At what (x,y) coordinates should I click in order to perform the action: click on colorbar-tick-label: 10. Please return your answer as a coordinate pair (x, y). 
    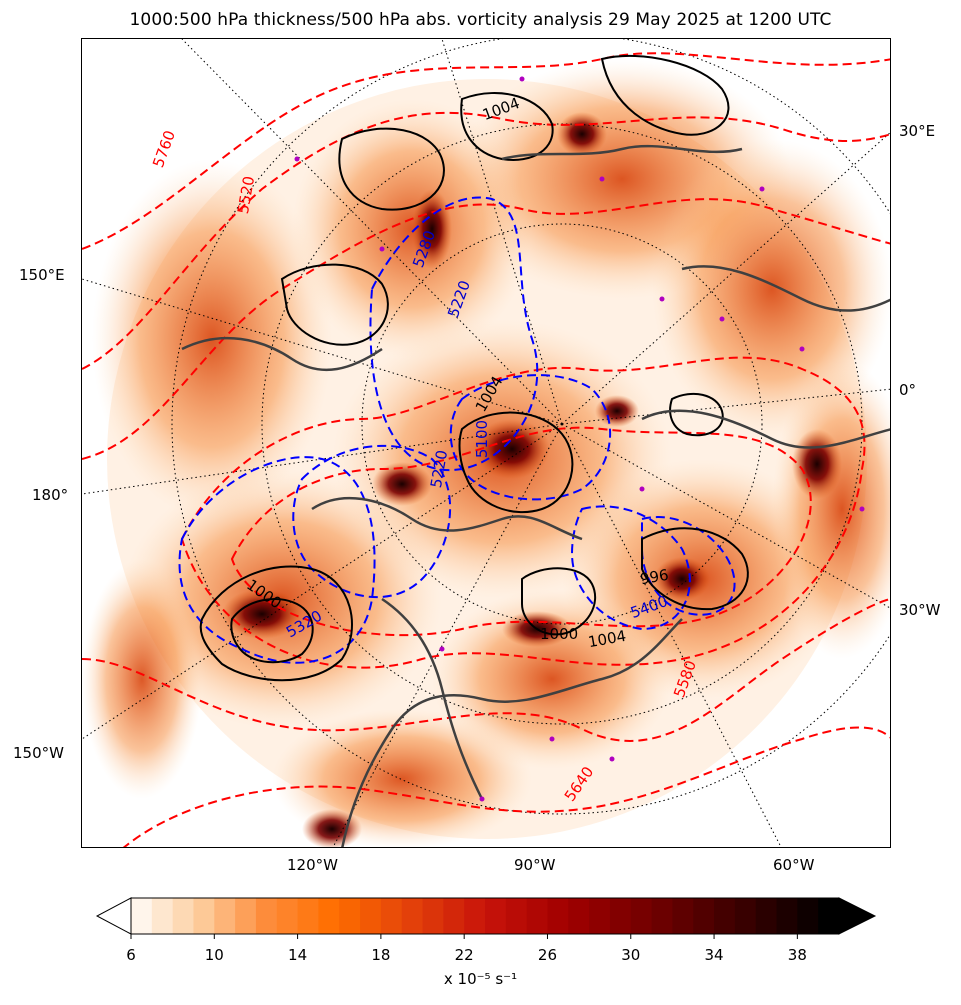
    Looking at the image, I should click on (214, 955).